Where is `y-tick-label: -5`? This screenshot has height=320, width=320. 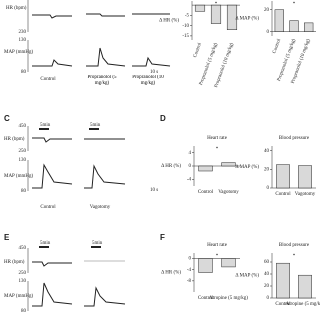
y-tick-label: -5 is located at coordinates (187, 16).